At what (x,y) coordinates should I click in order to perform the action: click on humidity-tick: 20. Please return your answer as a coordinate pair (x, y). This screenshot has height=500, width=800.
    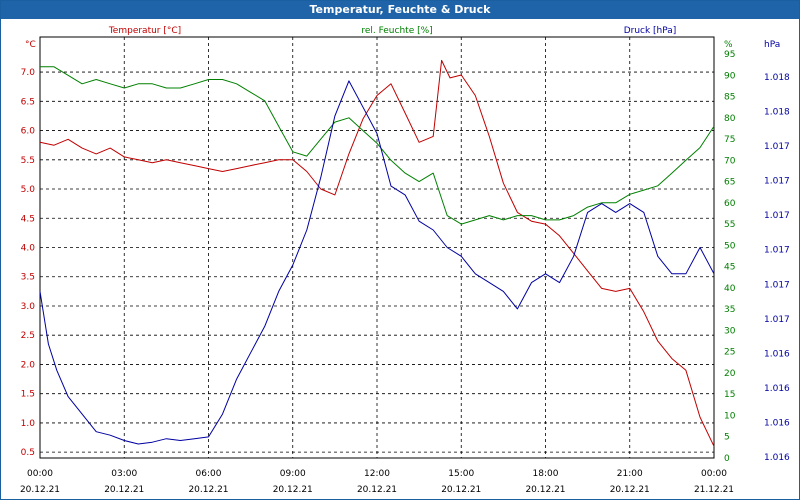
    Looking at the image, I should click on (730, 374).